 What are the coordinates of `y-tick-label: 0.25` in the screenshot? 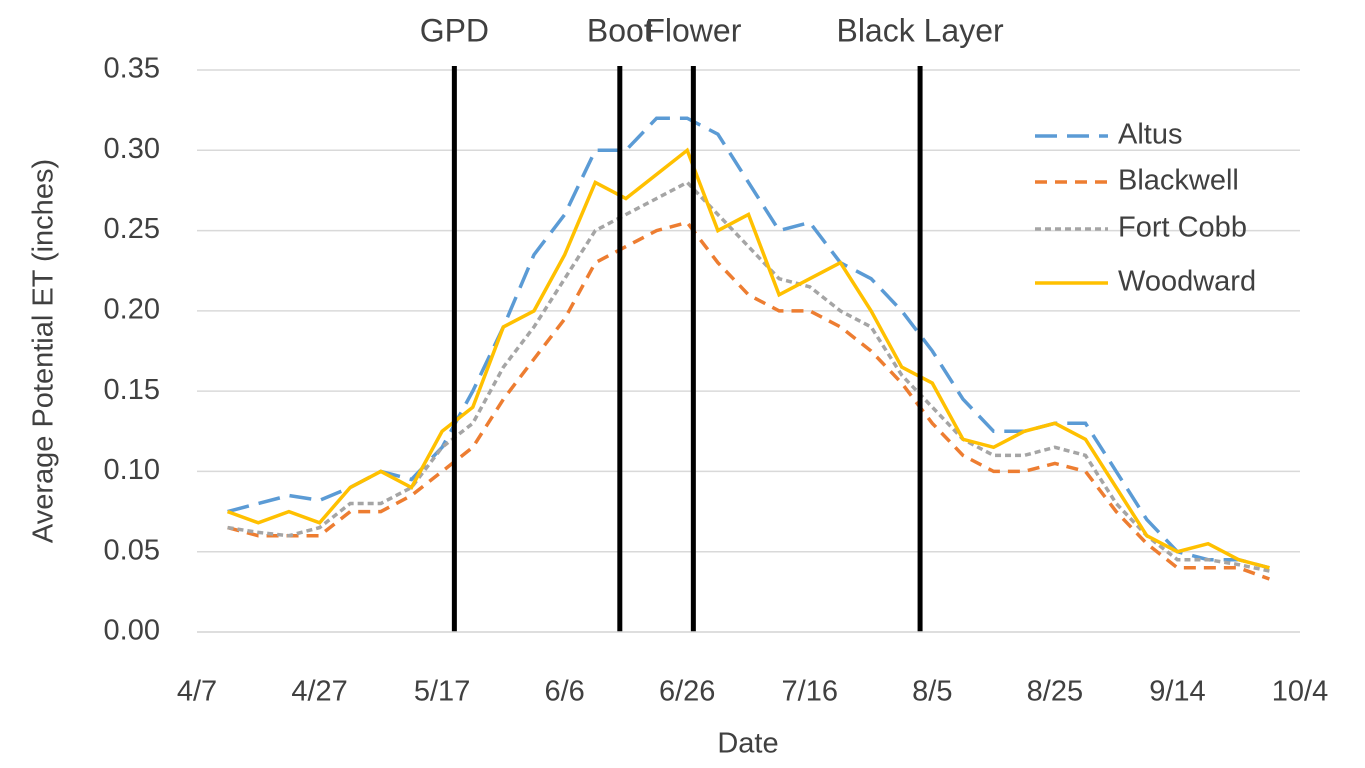 It's located at (132, 229).